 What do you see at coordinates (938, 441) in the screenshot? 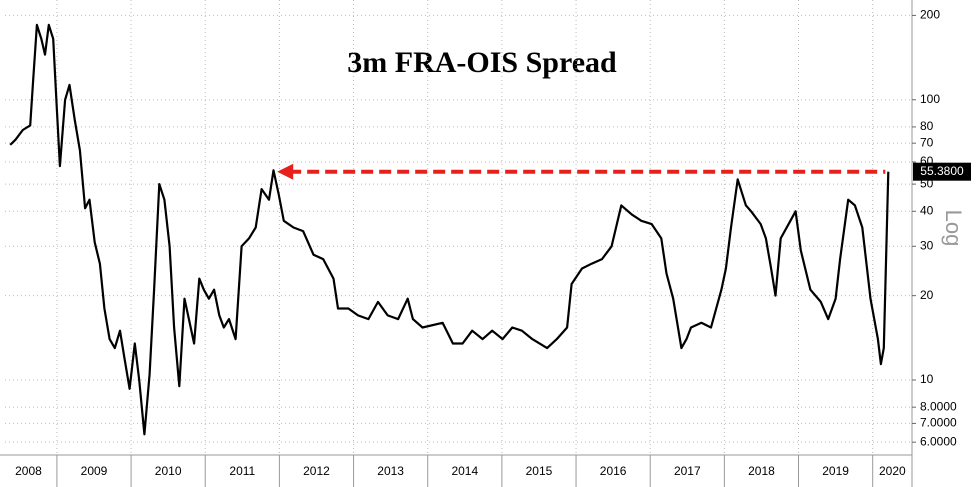
I see `y-tick-label: 6.0000` at bounding box center [938, 441].